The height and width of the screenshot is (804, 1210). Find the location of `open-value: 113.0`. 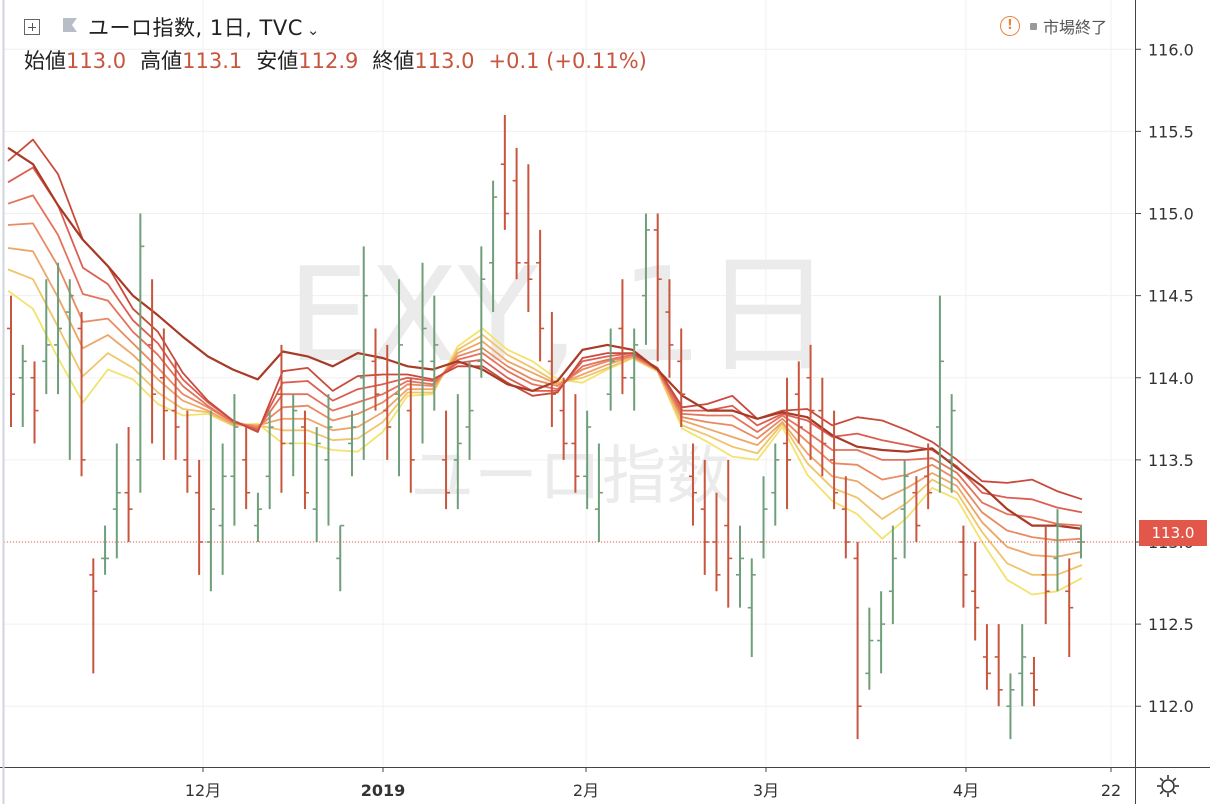

open-value: 113.0 is located at coordinates (96, 61).